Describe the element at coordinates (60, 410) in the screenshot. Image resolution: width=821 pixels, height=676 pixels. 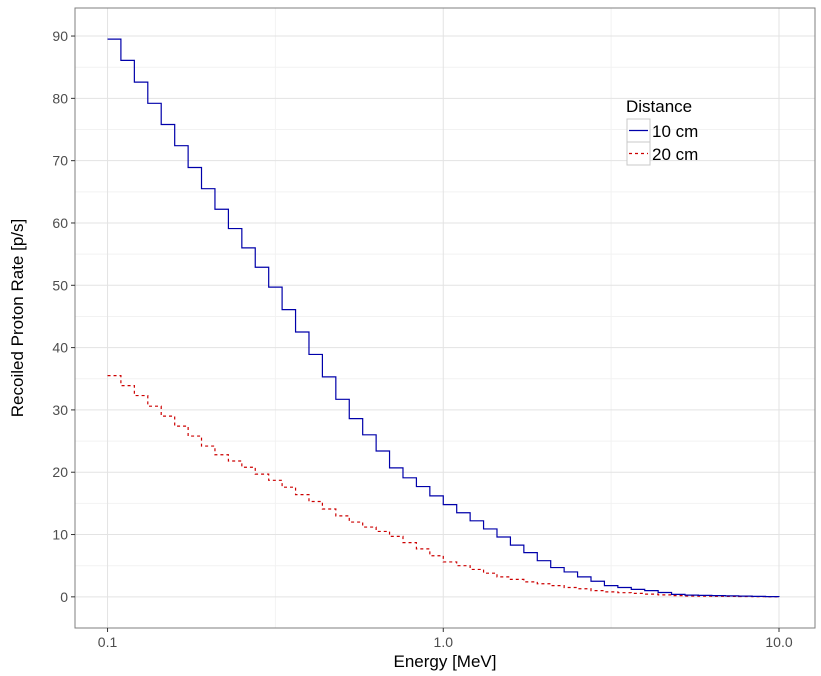
I see `y-tick-label: 30` at that location.